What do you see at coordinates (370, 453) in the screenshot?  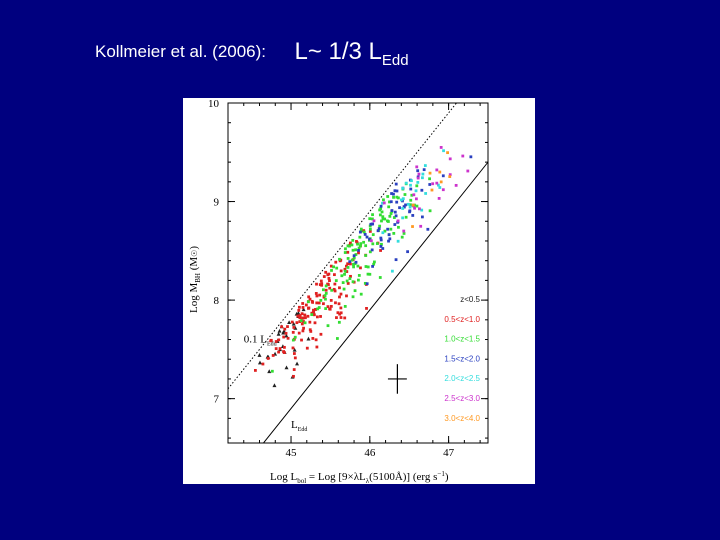 I see `x-tick-label: 46` at bounding box center [370, 453].